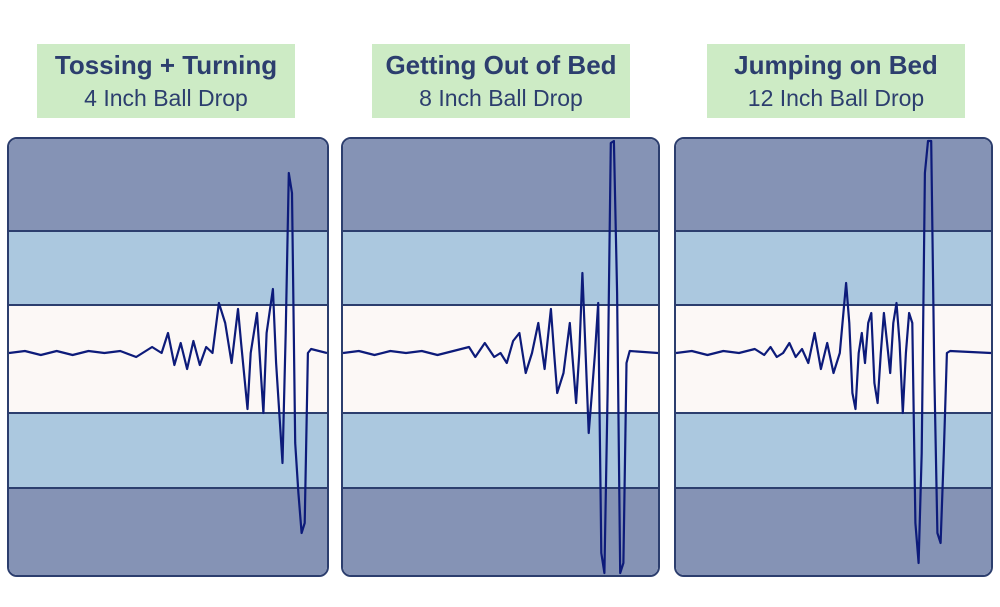 Image resolution: width=1000 pixels, height=607 pixels. What do you see at coordinates (501, 98) in the screenshot?
I see `panel-subtitle: 8 Inch Ball Drop` at bounding box center [501, 98].